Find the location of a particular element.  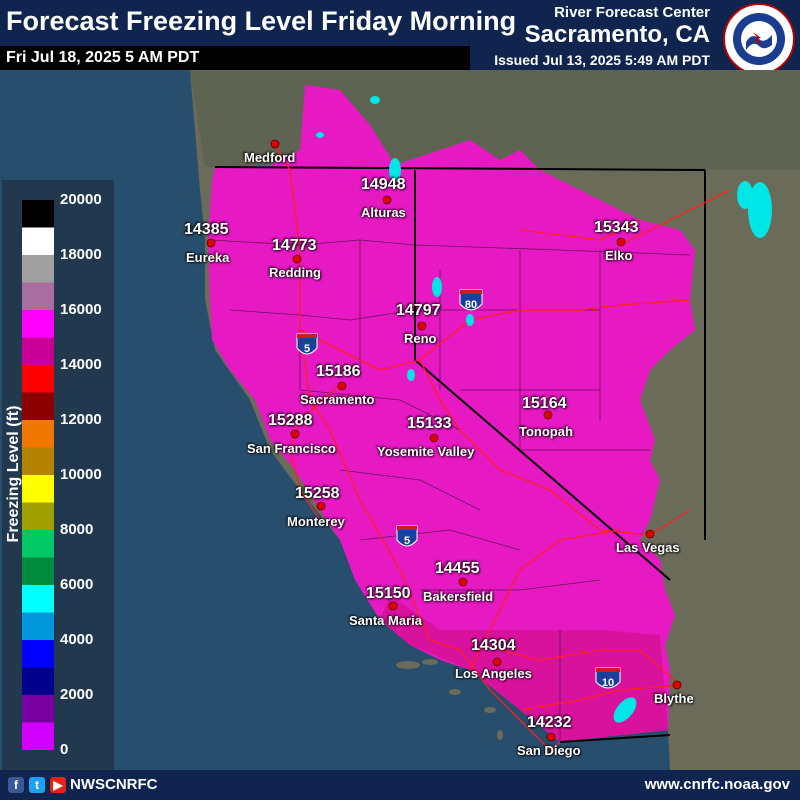

city-name-medford: Medford is located at coordinates (270, 157).